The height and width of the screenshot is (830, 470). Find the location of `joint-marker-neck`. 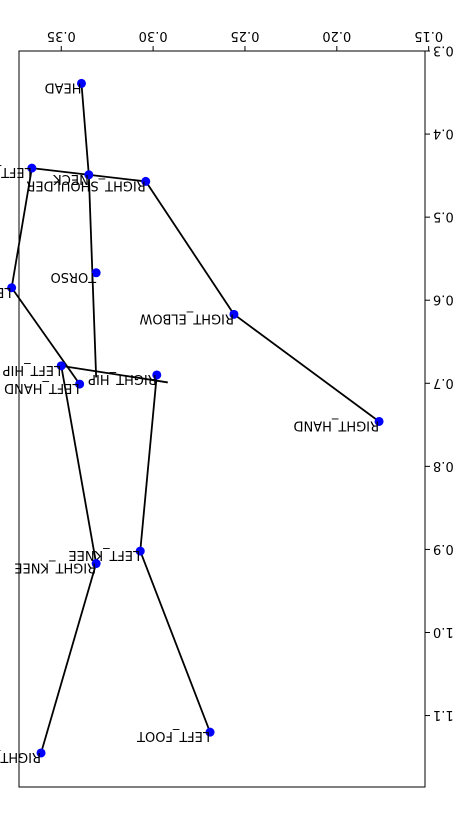

joint-marker-neck is located at coordinates (89, 175).